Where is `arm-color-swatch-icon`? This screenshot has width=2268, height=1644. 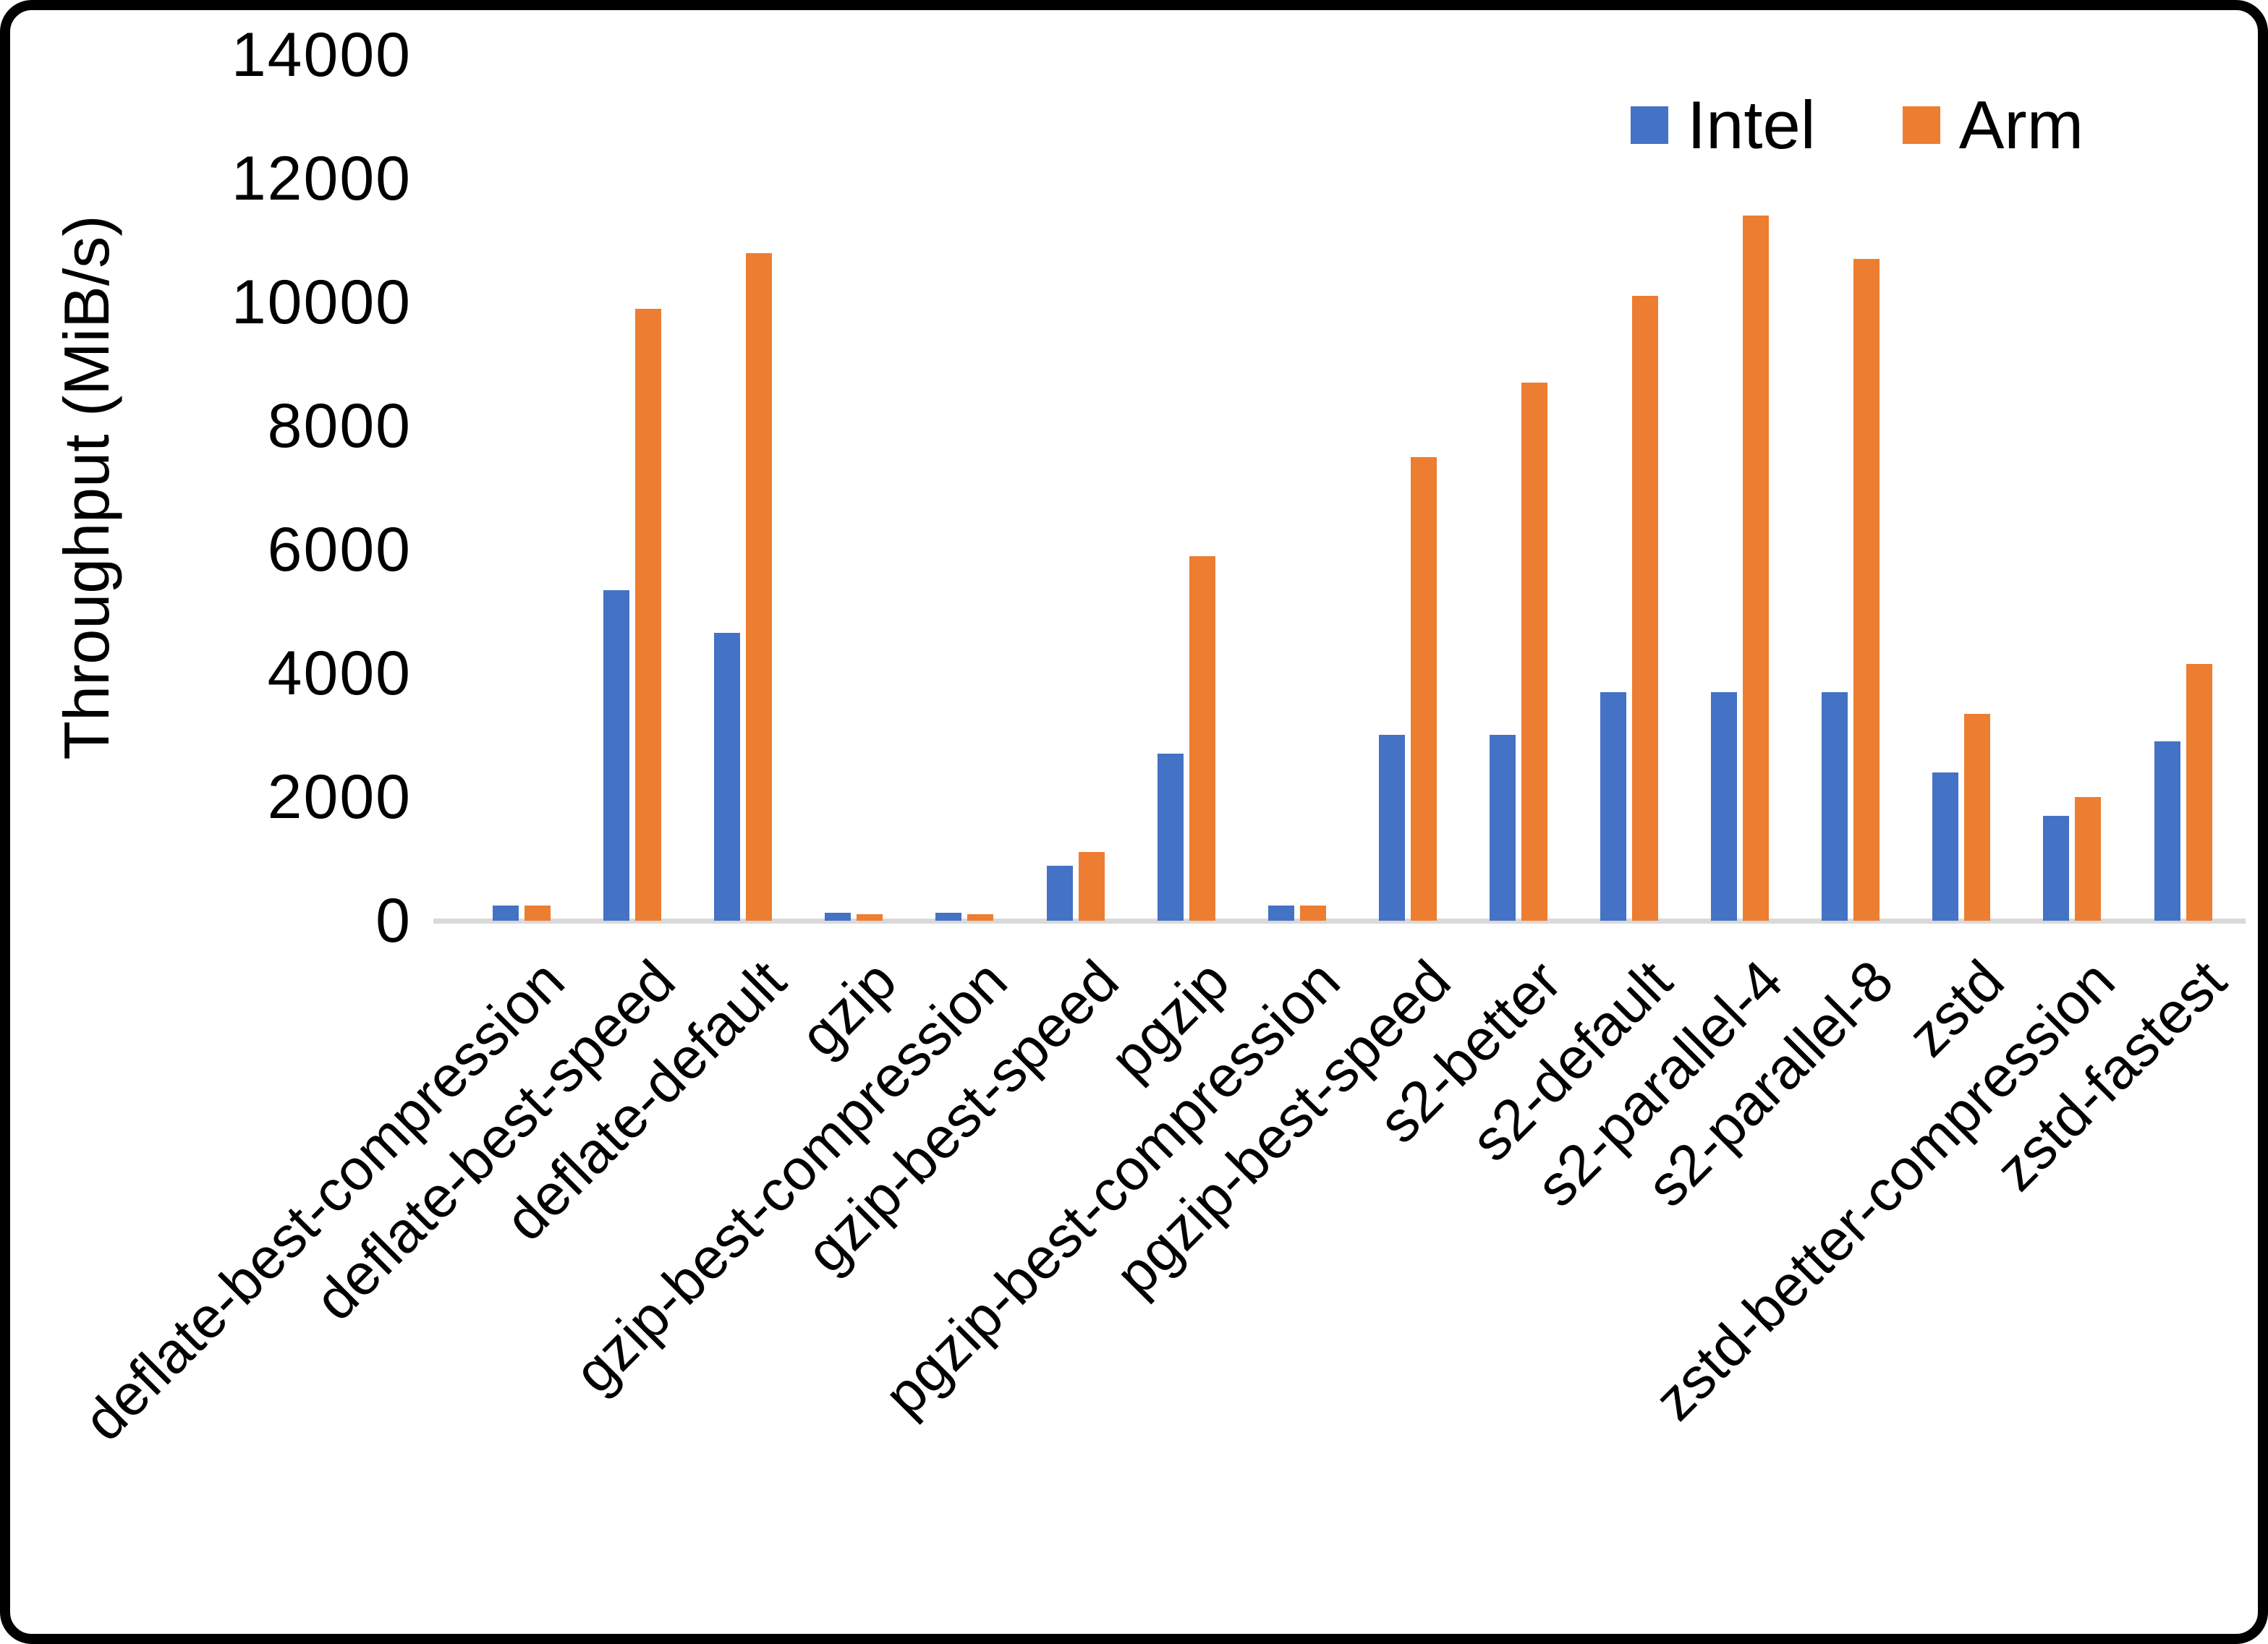
arm-color-swatch-icon is located at coordinates (1921, 125).